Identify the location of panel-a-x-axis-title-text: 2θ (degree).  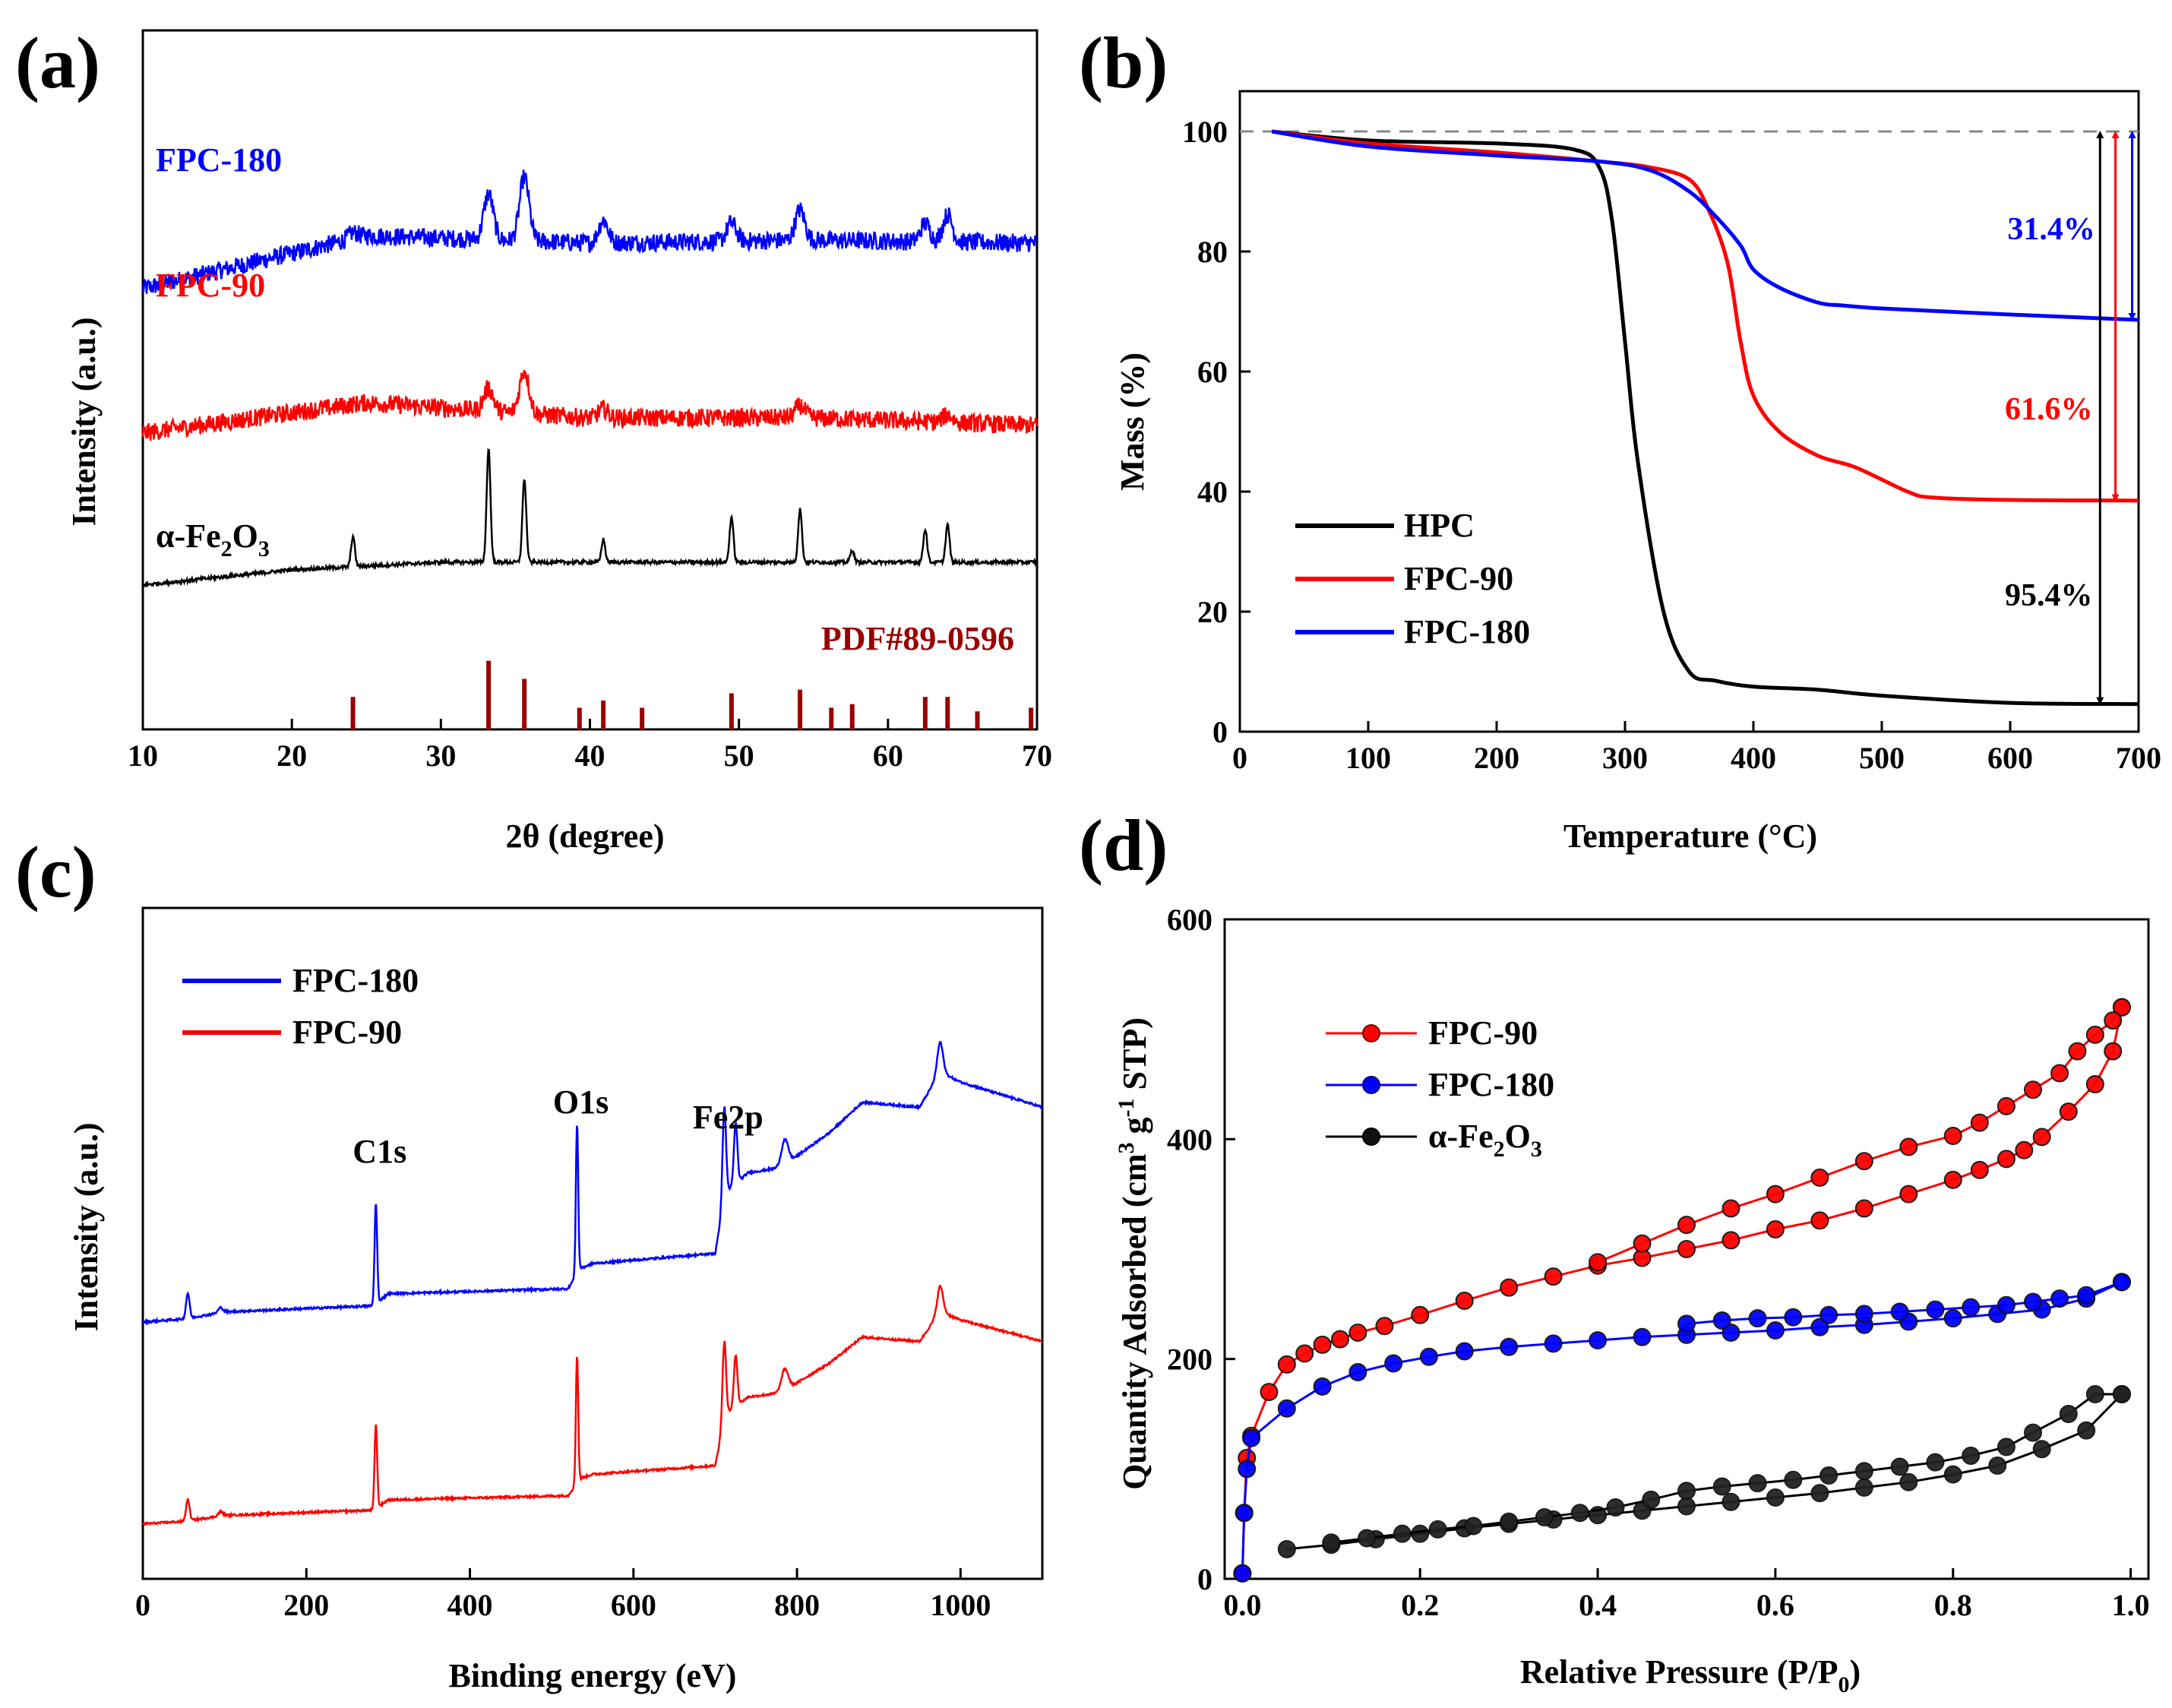
(584, 836).